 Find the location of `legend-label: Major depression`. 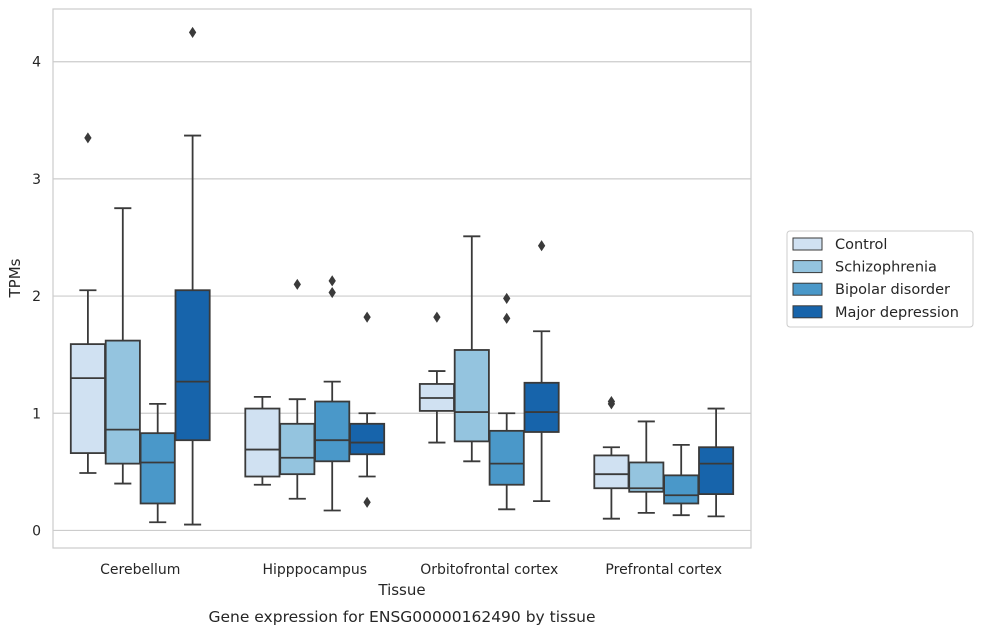

legend-label: Major depression is located at coordinates (897, 313).